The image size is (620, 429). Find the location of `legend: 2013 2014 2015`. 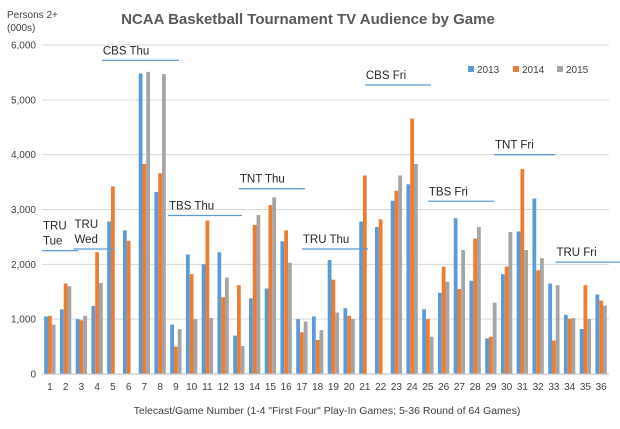

legend: 2013 2014 2015 is located at coordinates (528, 70).